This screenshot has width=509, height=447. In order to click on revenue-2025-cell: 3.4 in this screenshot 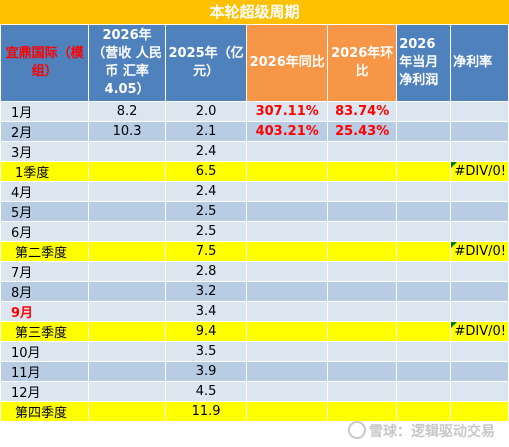, I will do `click(206, 311)`.